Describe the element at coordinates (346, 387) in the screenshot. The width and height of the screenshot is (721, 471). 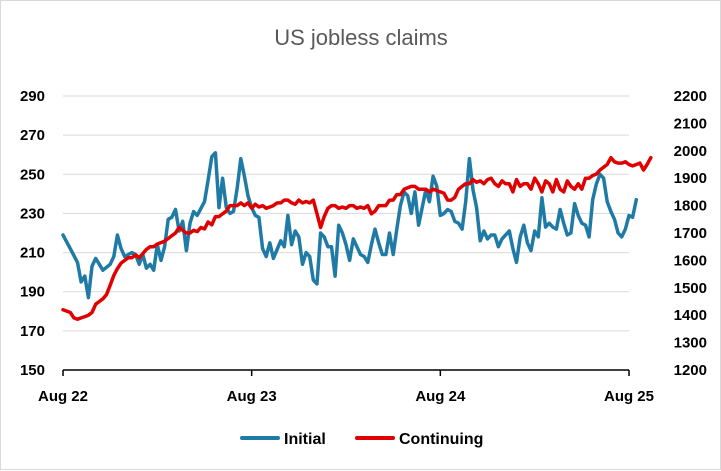
I see `x-axis: Aug 22 Aug 23 Aug 24 Aug 25` at that location.